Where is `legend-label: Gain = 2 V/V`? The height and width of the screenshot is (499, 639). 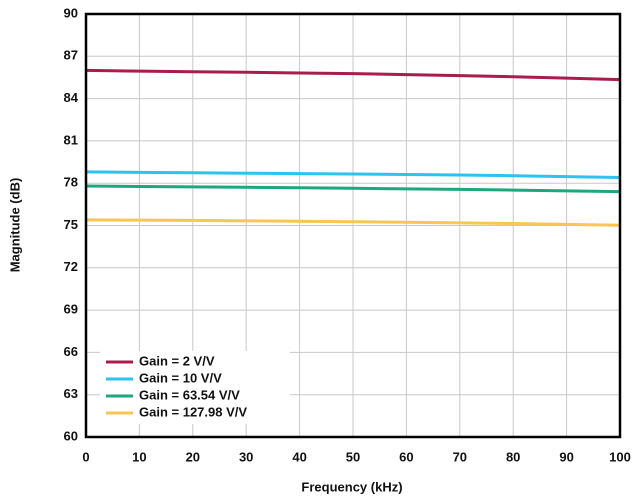 legend-label: Gain = 2 V/V is located at coordinates (177, 360).